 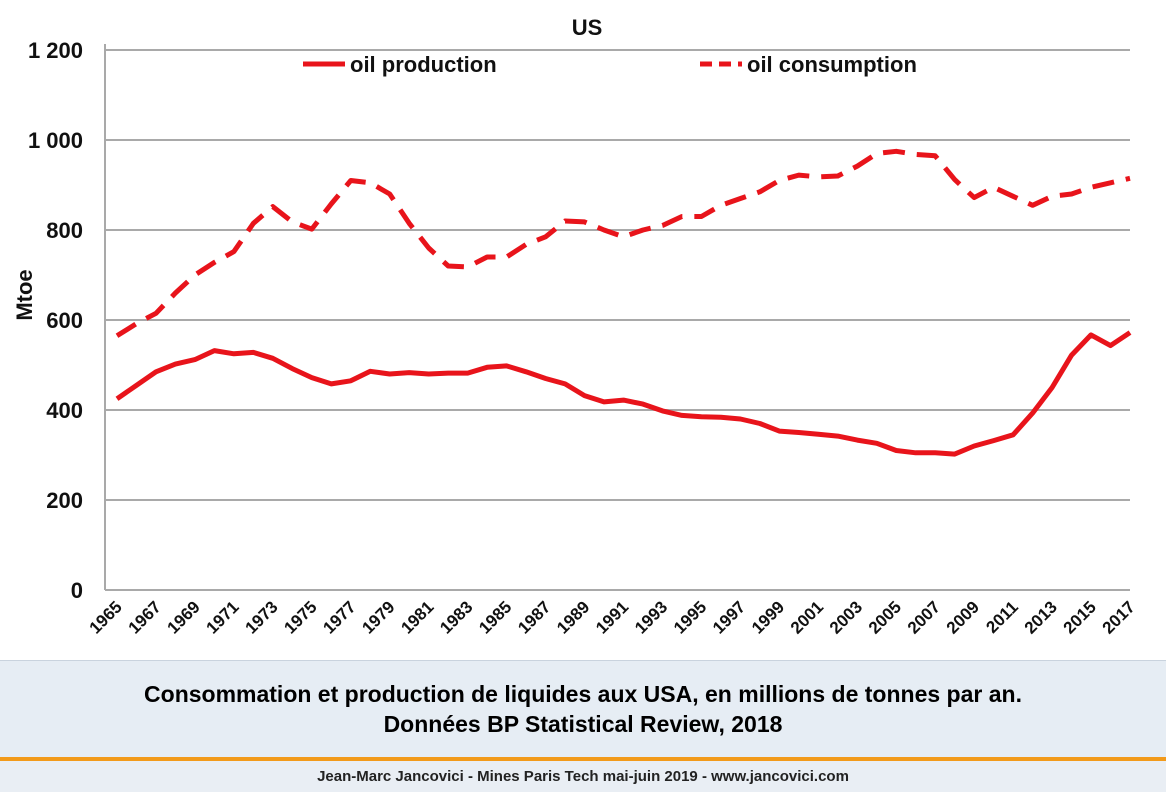 What do you see at coordinates (963, 617) in the screenshot?
I see `x-tick-label: 2009` at bounding box center [963, 617].